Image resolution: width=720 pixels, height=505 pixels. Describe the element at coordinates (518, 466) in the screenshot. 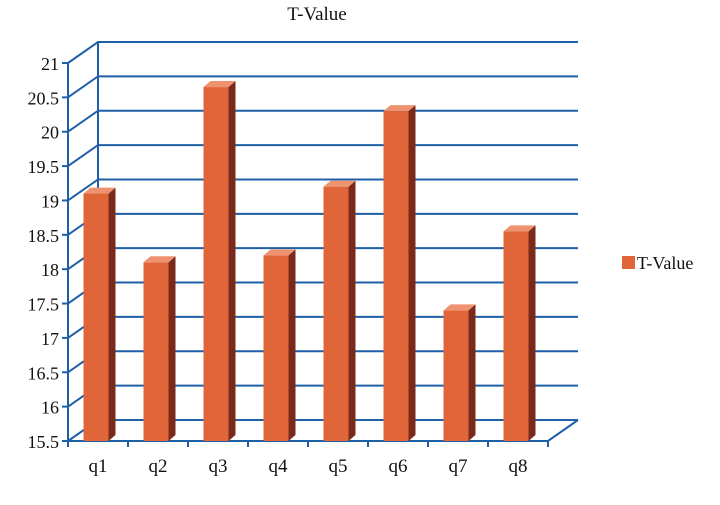

I see `x-tick-label: q8` at that location.